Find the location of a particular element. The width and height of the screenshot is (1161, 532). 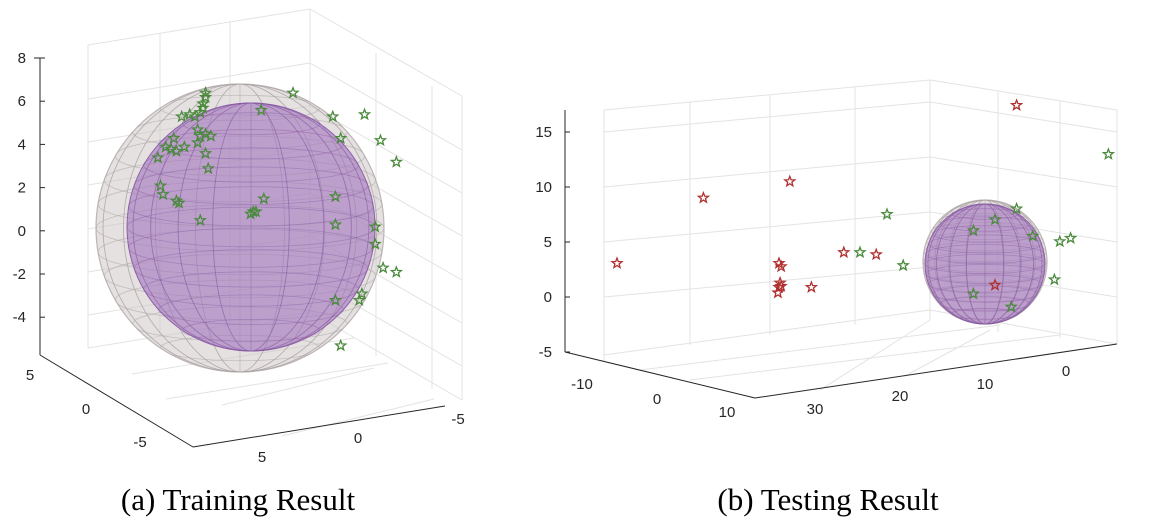

testing-y-tick-label: 20 is located at coordinates (900, 396).